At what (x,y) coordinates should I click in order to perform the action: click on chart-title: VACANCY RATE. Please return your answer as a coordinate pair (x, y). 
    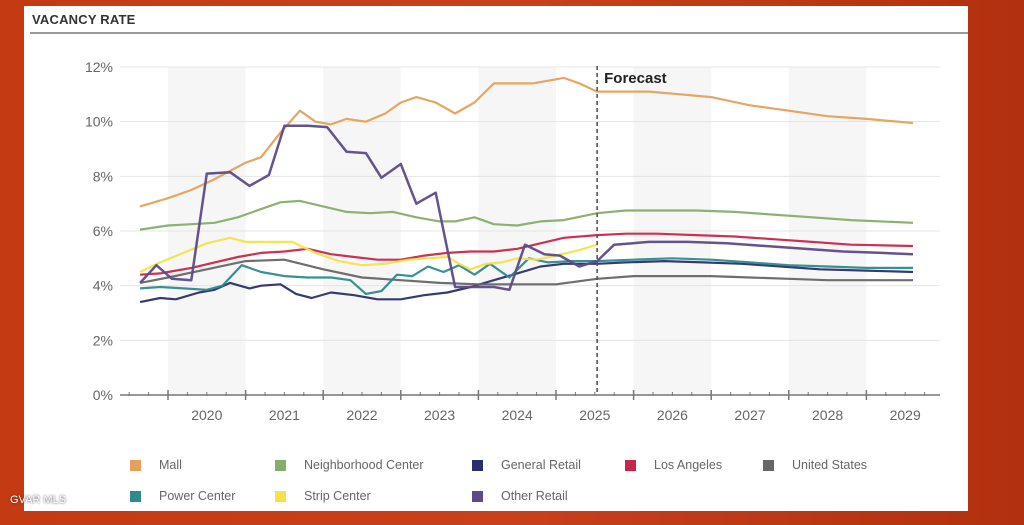
    Looking at the image, I should click on (84, 19).